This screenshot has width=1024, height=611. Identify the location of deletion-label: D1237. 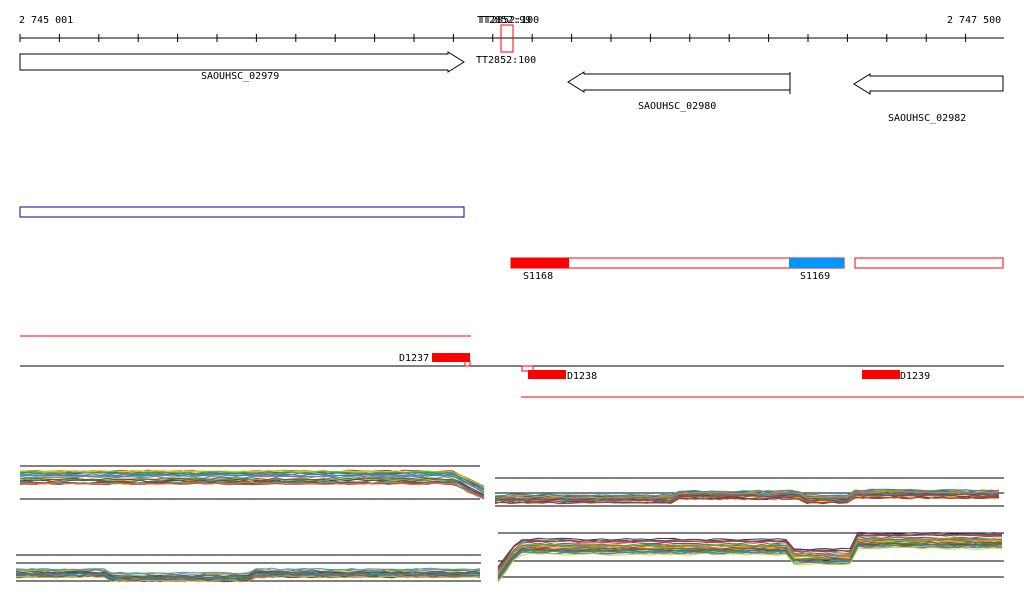
(414, 358).